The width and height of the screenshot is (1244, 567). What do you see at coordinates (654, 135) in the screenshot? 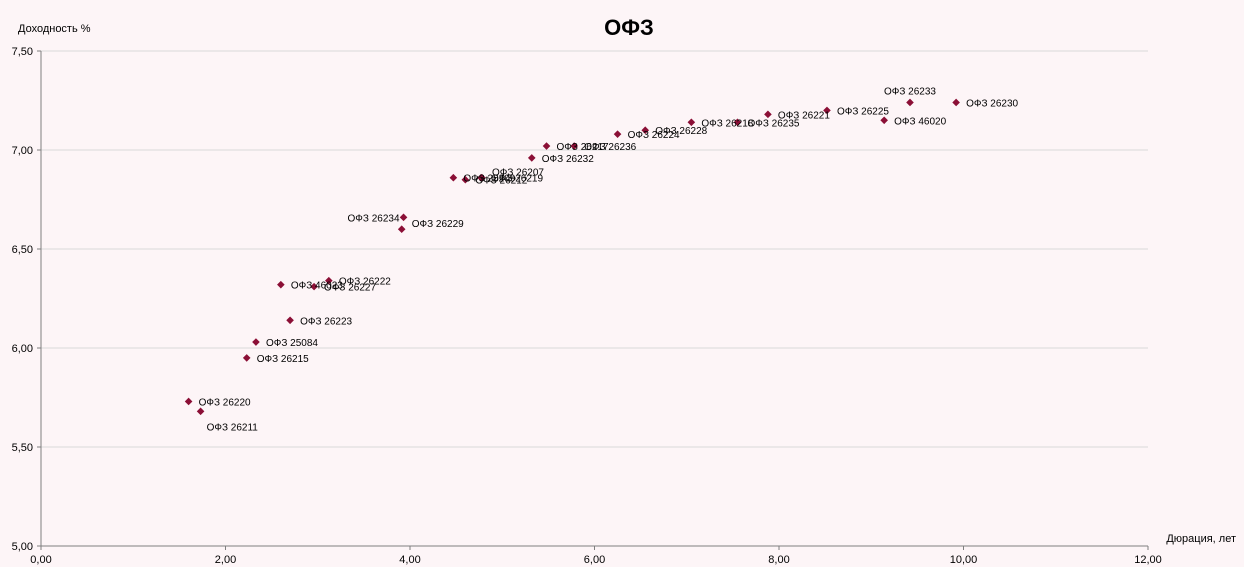
I see `data-label: ОФЗ 26224` at bounding box center [654, 135].